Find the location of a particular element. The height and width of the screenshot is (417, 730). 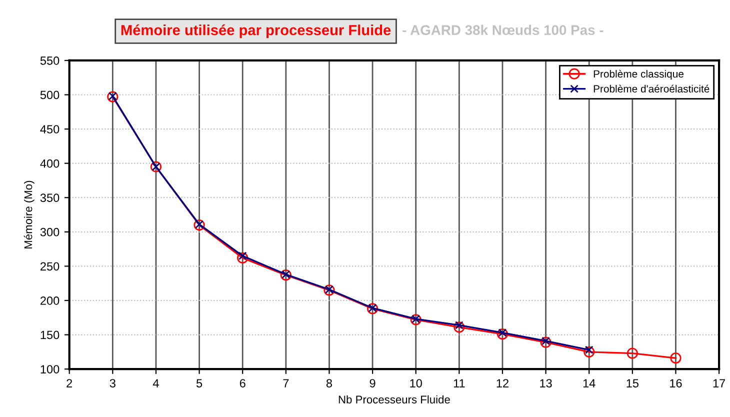

x-tick-label: 13 is located at coordinates (546, 383).